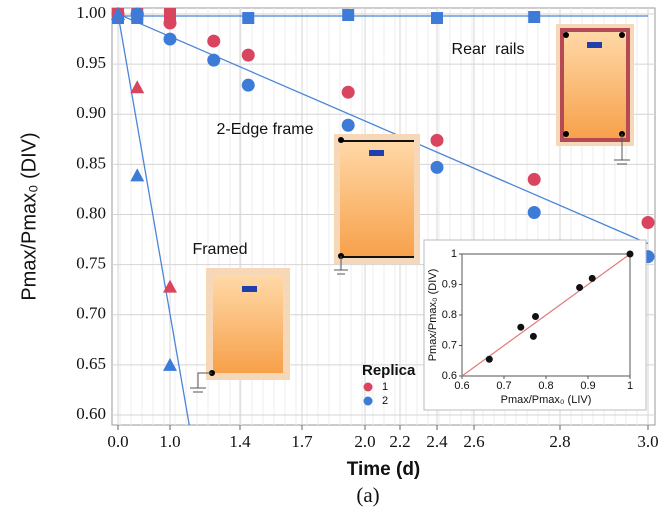 This screenshot has width=665, height=519. What do you see at coordinates (461, 386) in the screenshot?
I see `x-tick-label: 0.6` at bounding box center [461, 386].